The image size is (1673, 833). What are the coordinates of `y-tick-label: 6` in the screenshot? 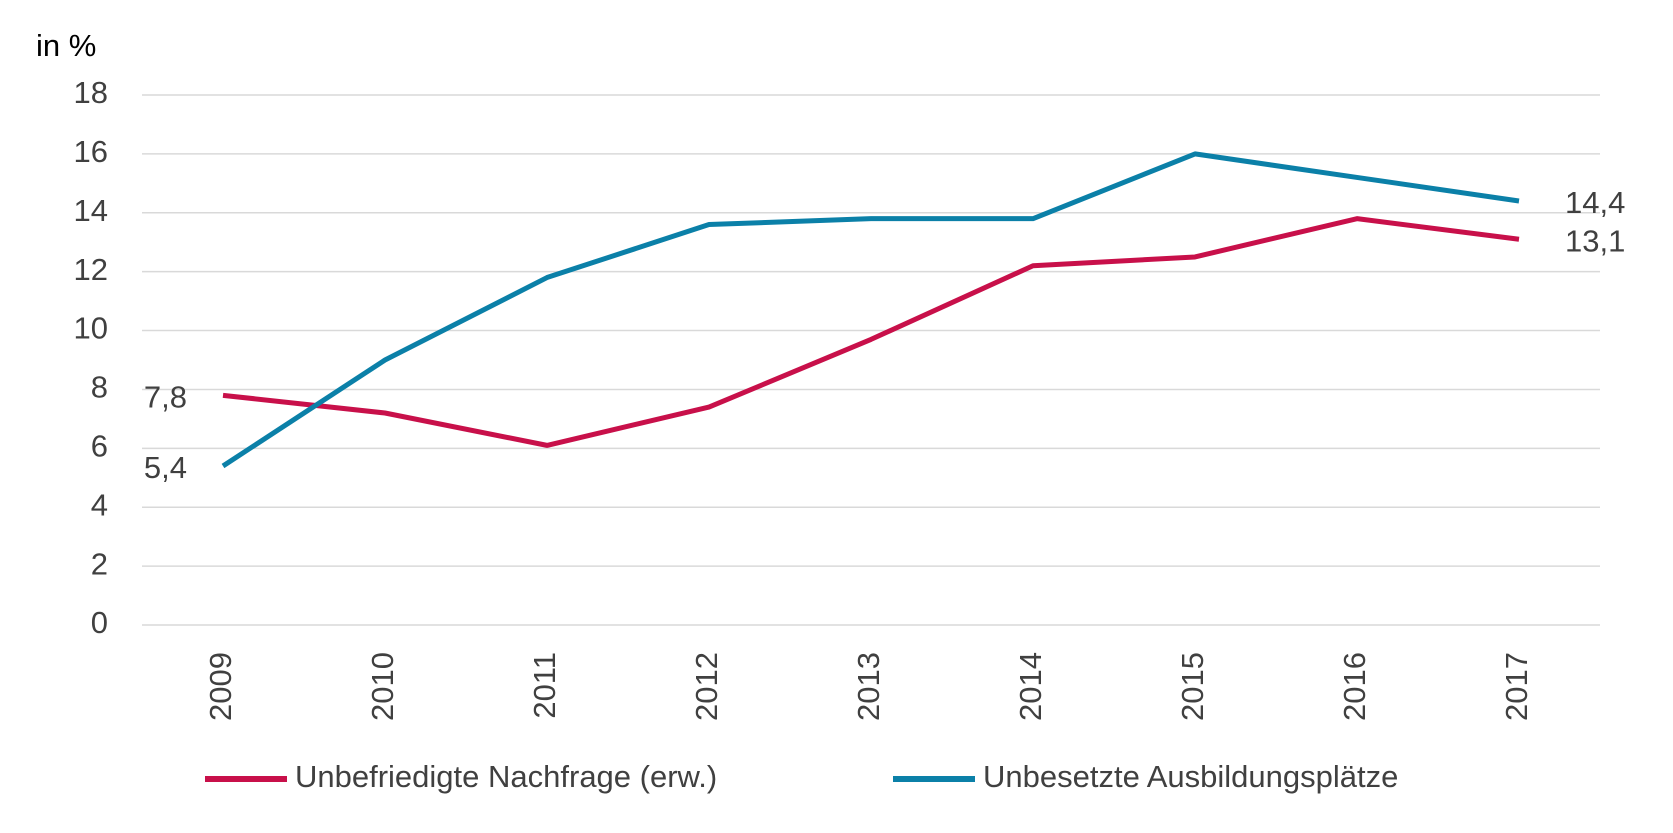 It's located at (99, 446).